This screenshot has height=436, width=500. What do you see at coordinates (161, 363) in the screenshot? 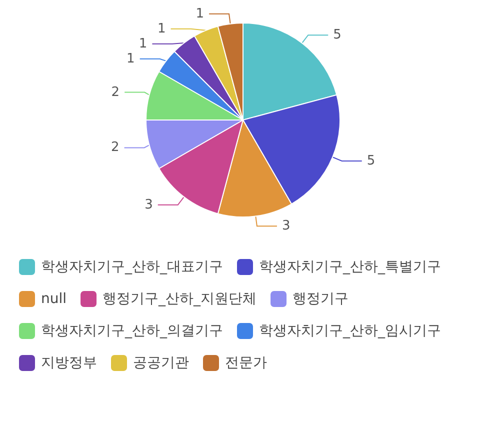
I see `legend-label: 공공기관` at bounding box center [161, 363].